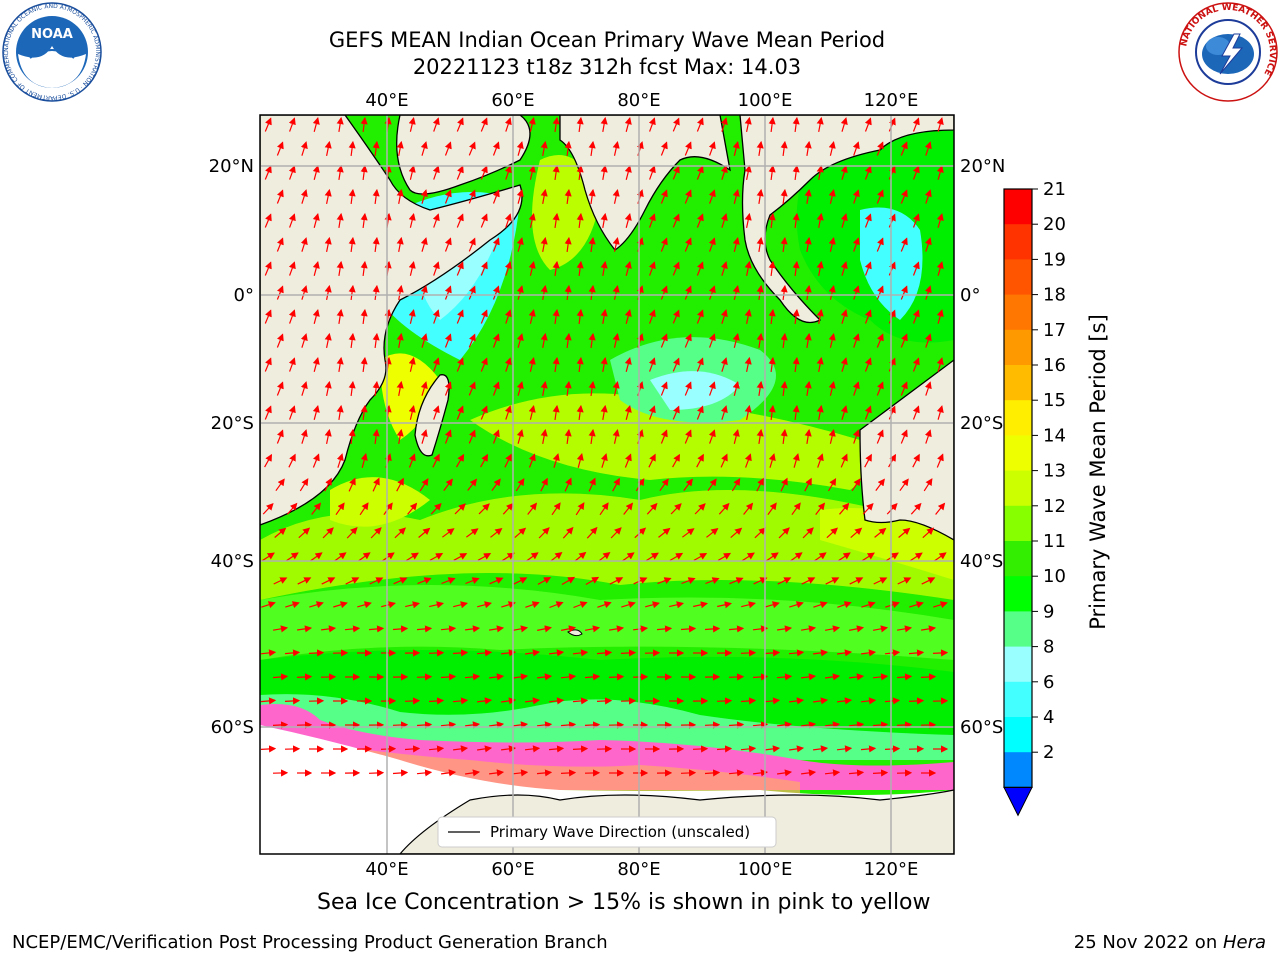 The height and width of the screenshot is (960, 1280). I want to click on colorbar: 21 20 19 18 17 16 15 14 13 12 11 10 9 8 6 4 2, so click(1034, 498).